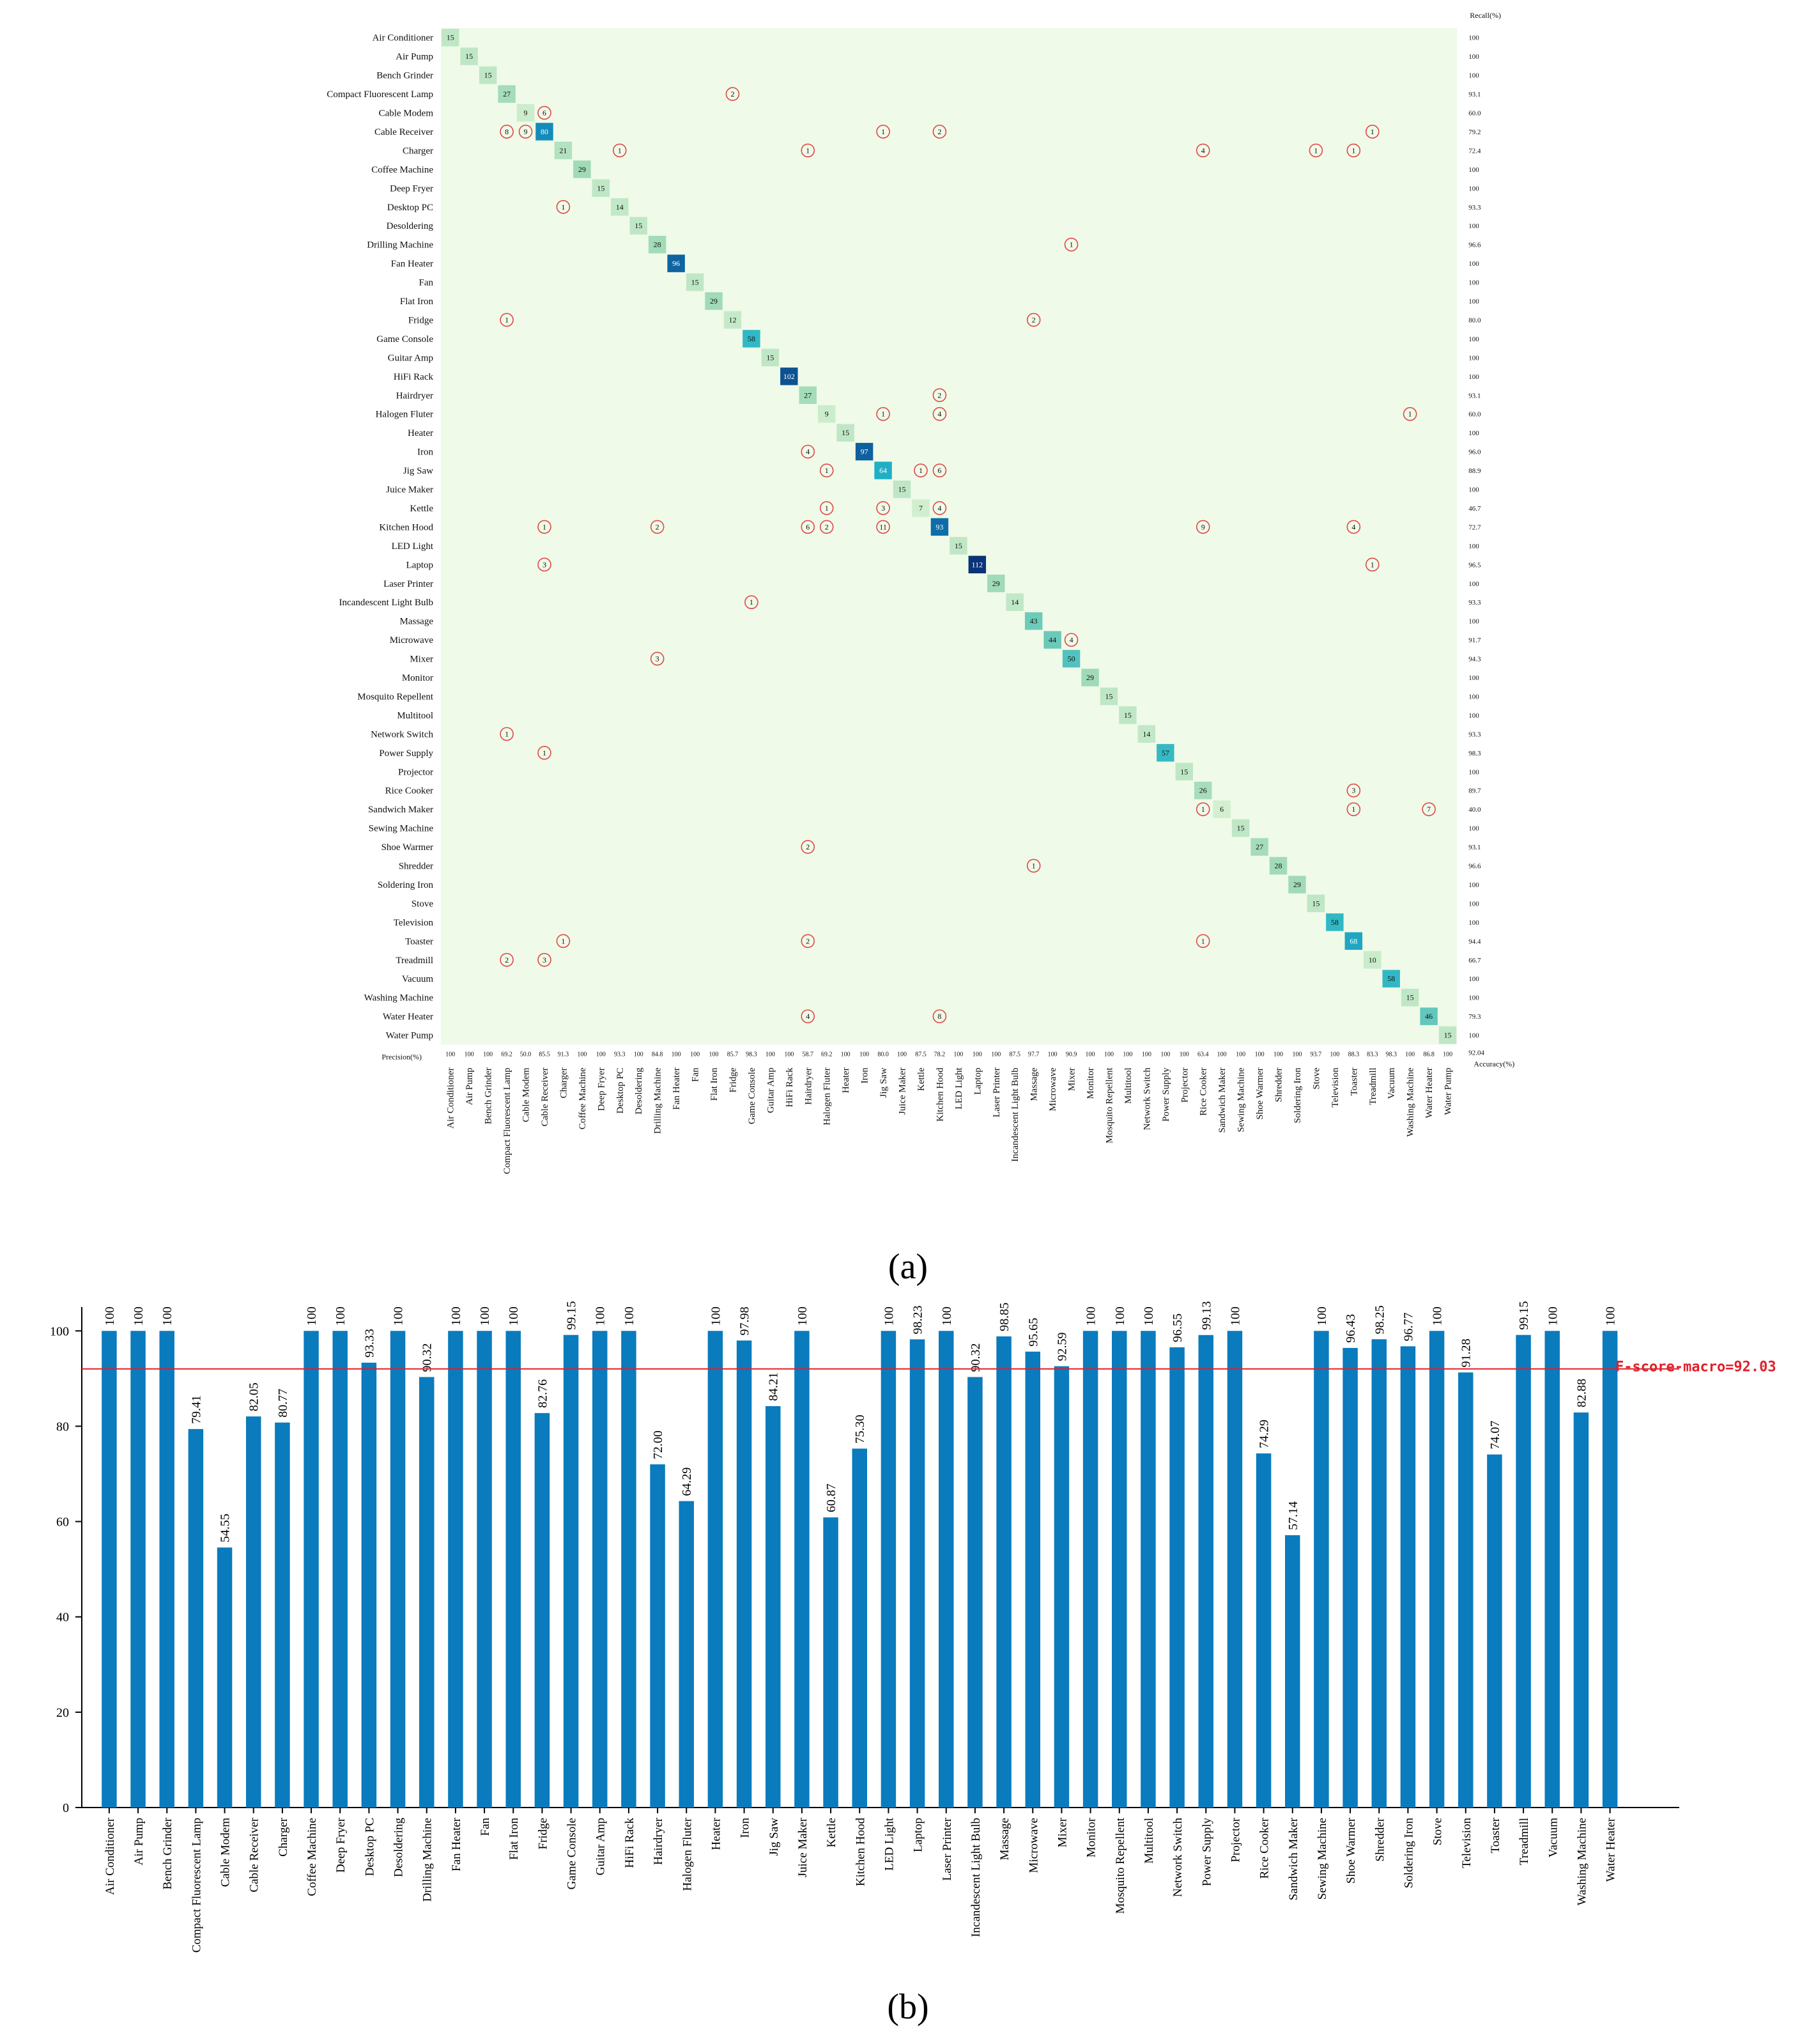  I want to click on precision-value: 90.9, so click(1071, 1054).